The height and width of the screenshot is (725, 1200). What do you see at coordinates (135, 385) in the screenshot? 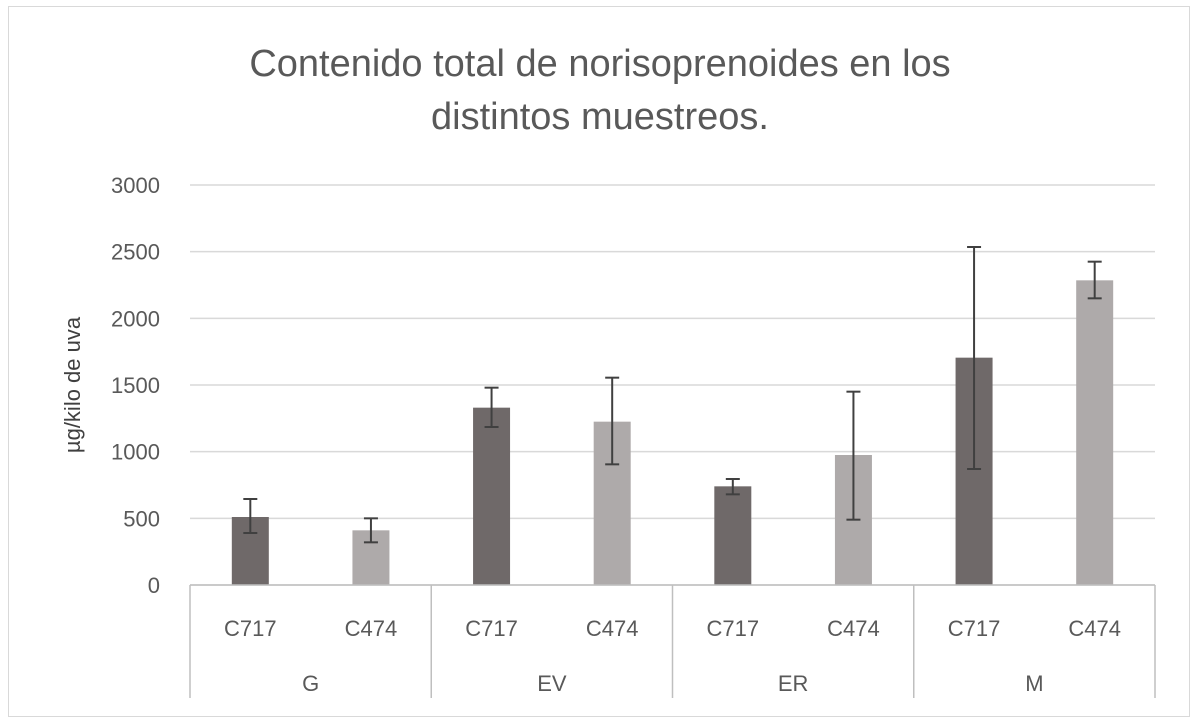
I see `y-tick-label: 1500` at bounding box center [135, 385].